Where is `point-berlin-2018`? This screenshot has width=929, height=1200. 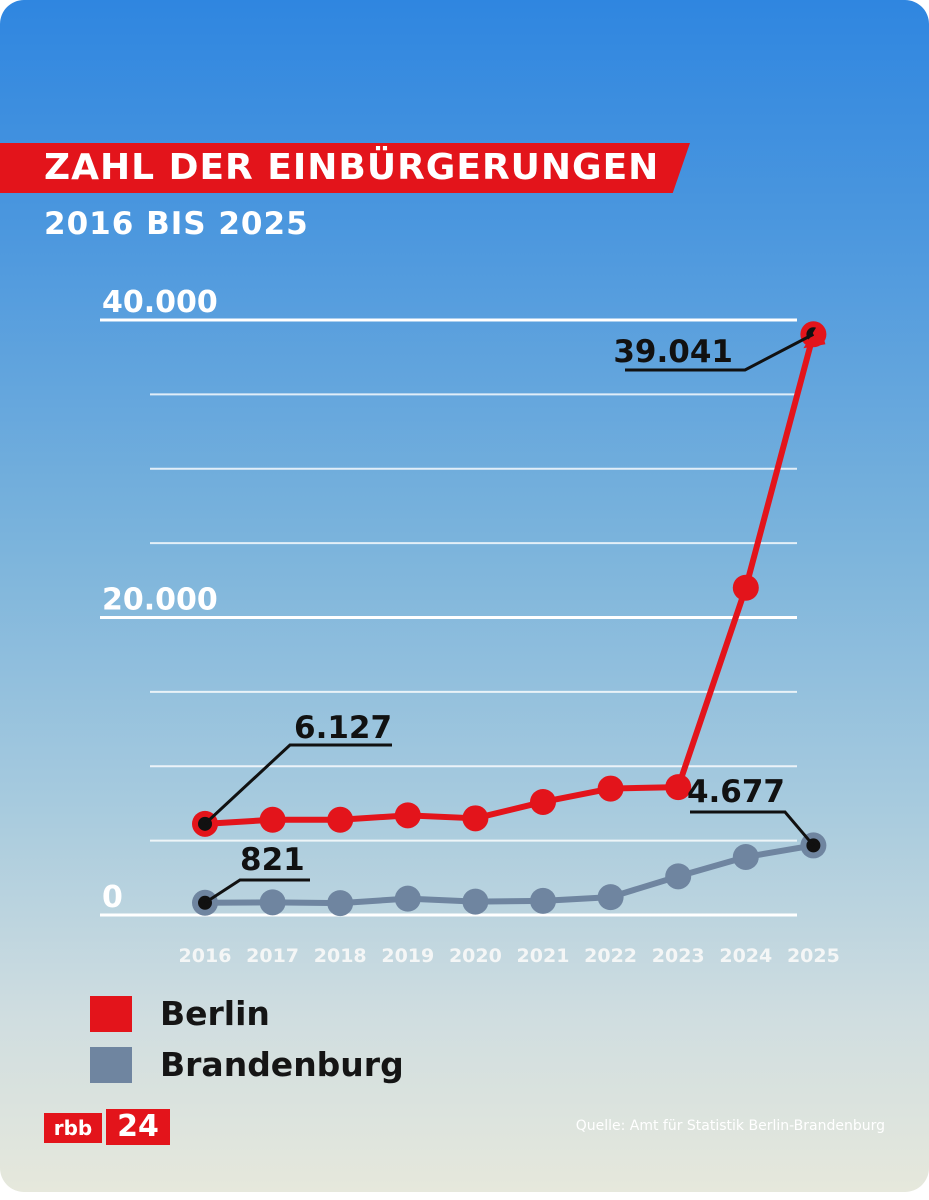 point-berlin-2018 is located at coordinates (340, 819).